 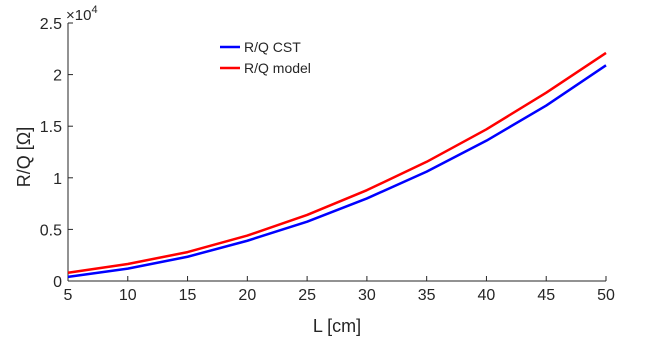 I want to click on y-tick-label: 1, so click(x=57, y=179).